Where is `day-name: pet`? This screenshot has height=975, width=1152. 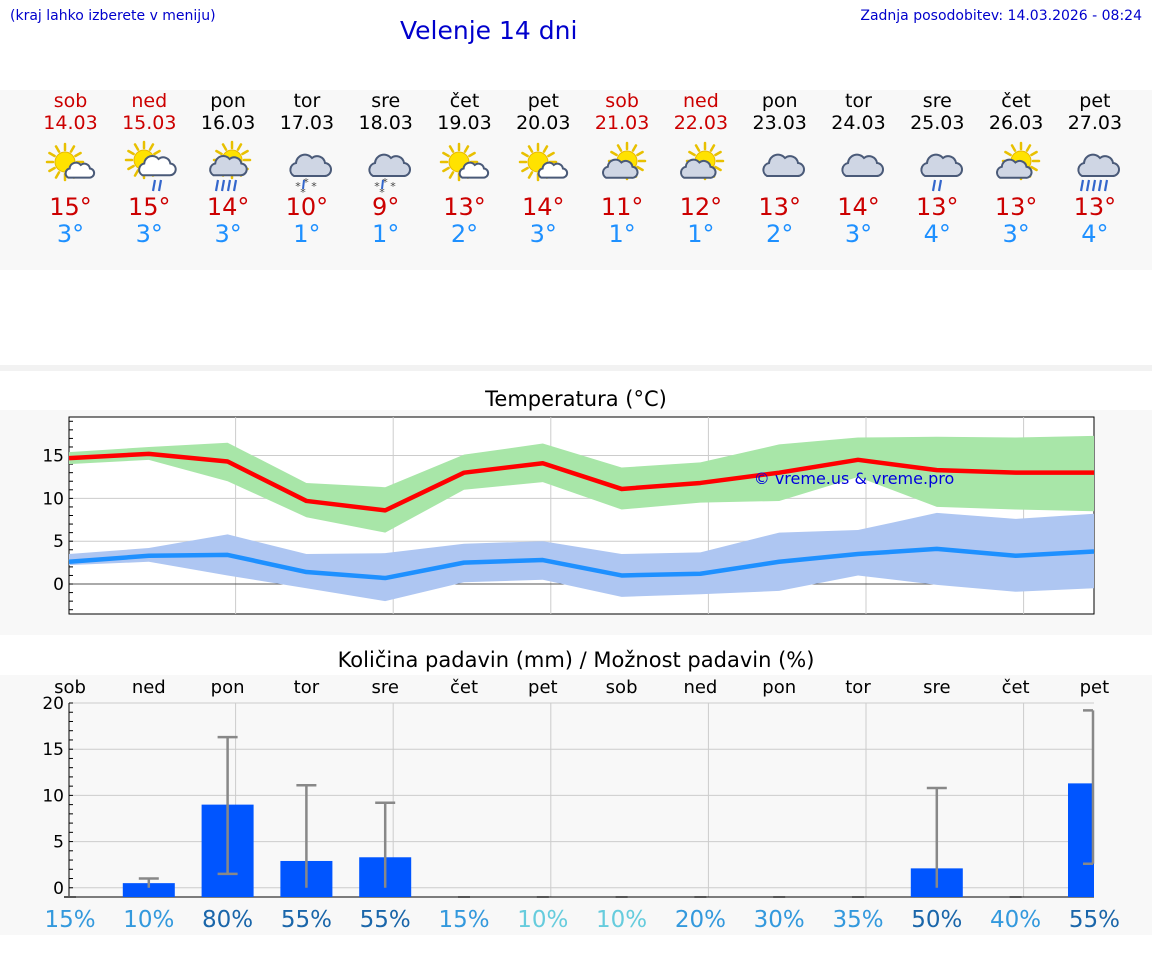
day-name: pet is located at coordinates (1095, 101).